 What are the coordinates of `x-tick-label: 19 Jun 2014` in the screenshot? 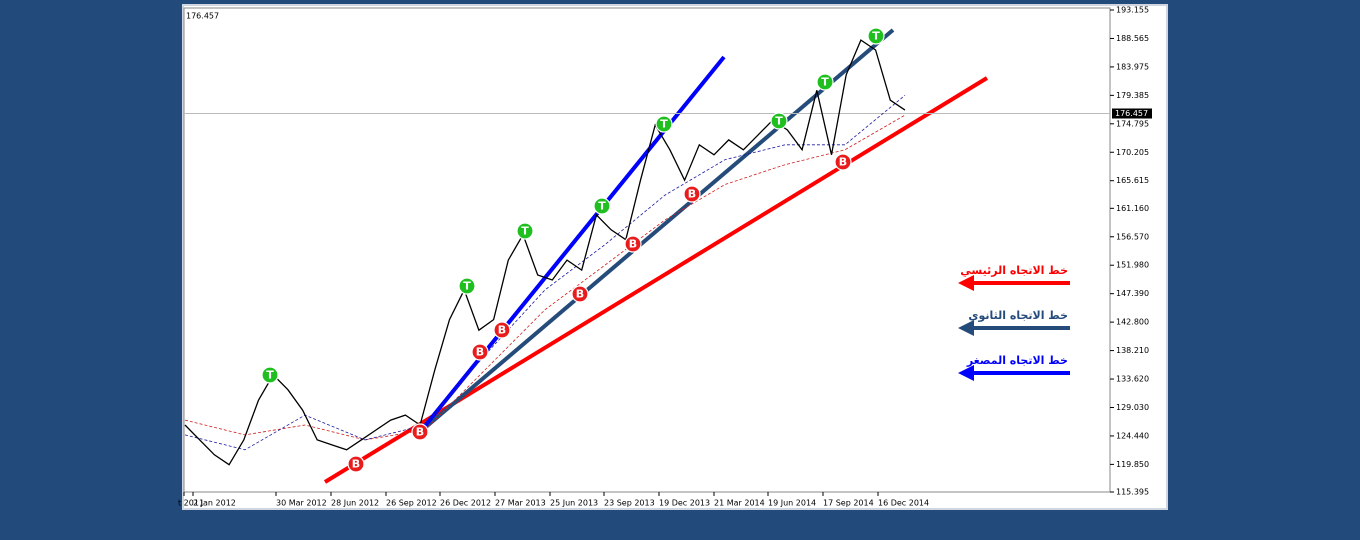 It's located at (792, 503).